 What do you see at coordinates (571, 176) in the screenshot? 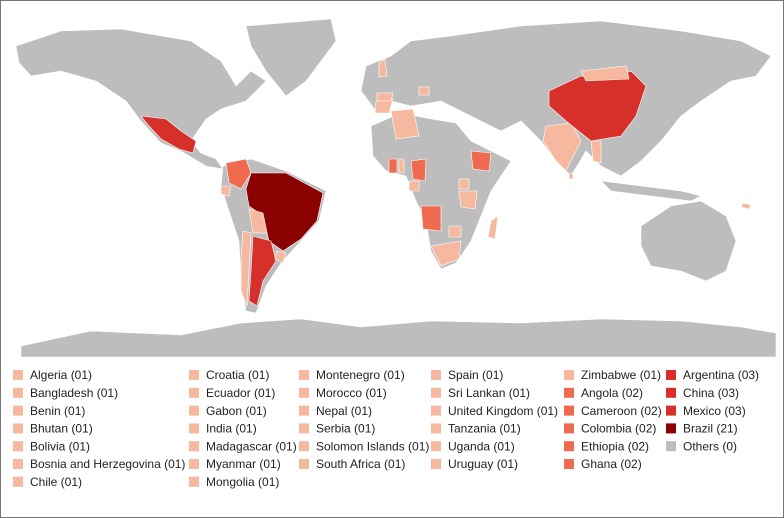
I see `country-sri-lanka` at bounding box center [571, 176].